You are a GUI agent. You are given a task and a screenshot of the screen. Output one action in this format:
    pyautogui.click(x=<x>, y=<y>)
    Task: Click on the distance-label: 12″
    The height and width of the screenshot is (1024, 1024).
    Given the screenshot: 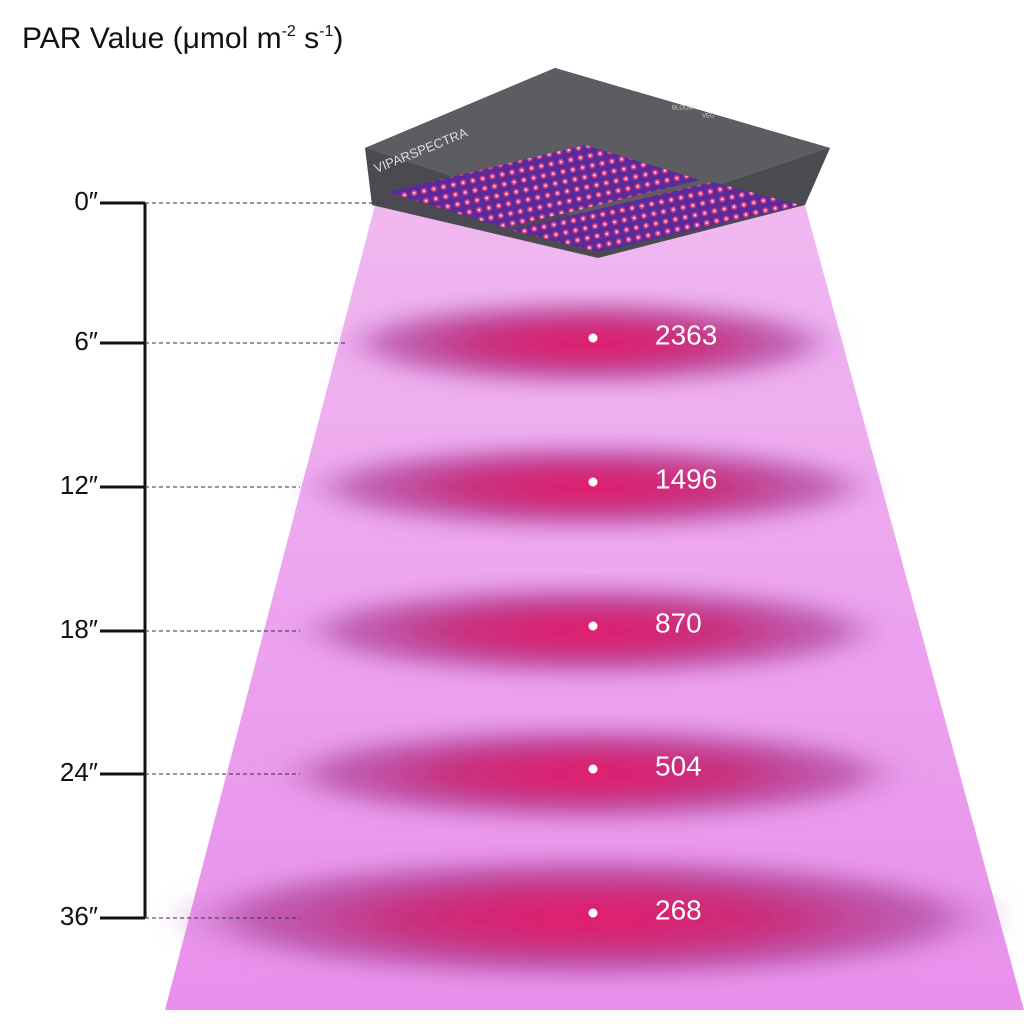 What is the action you would take?
    pyautogui.click(x=79, y=485)
    